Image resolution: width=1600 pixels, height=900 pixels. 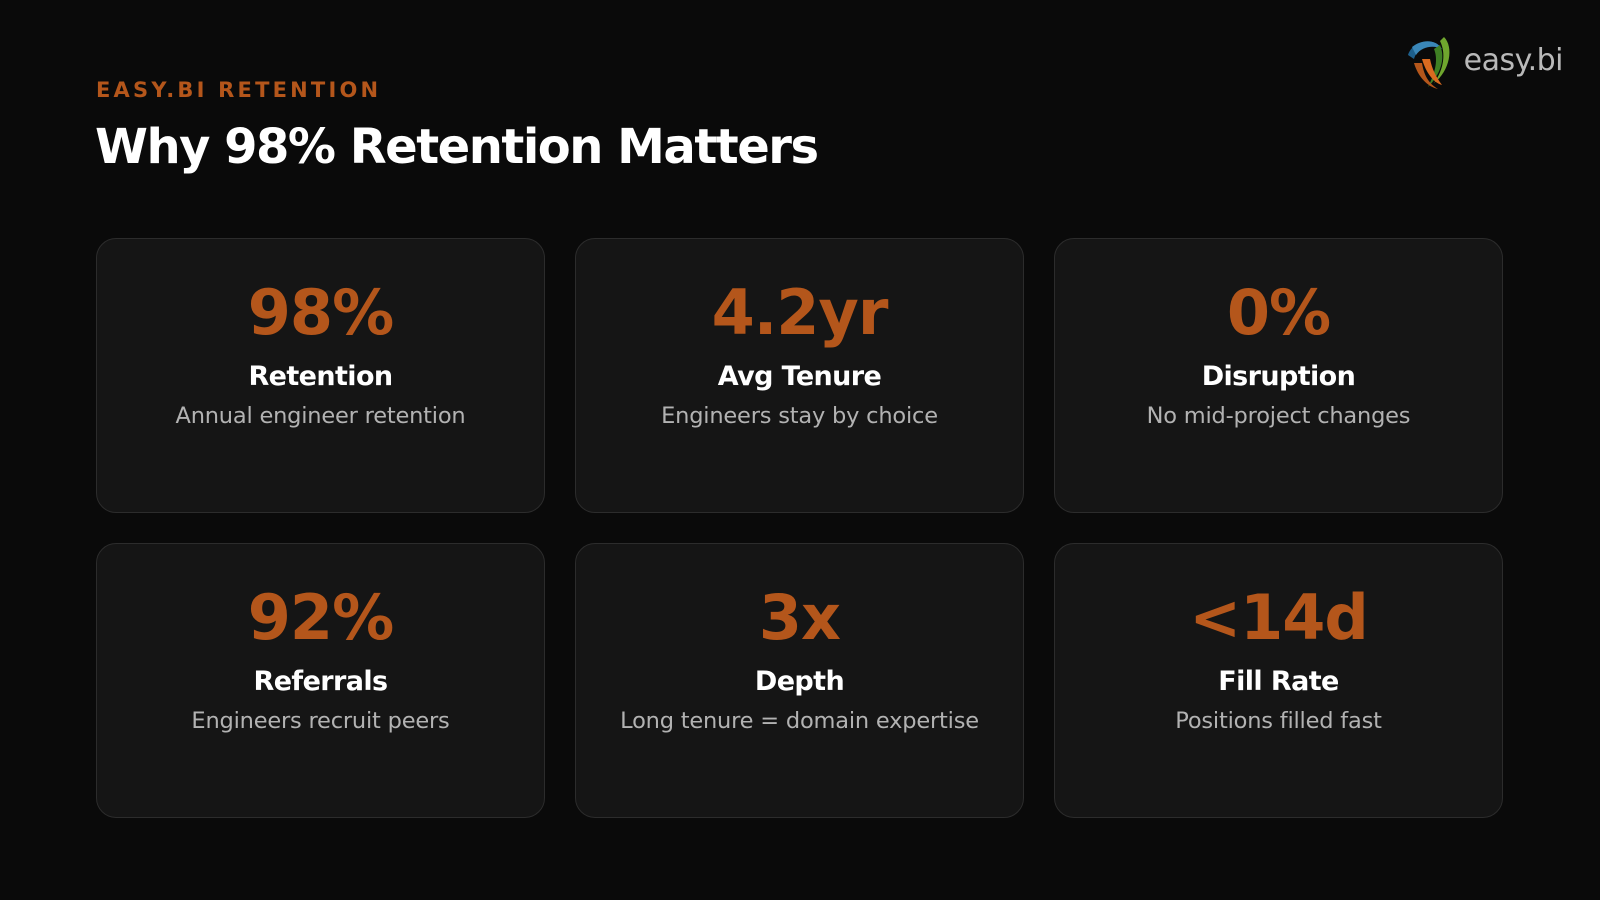 What do you see at coordinates (239, 90) in the screenshot?
I see `section-eyebrow: EASY.BI RETENTION` at bounding box center [239, 90].